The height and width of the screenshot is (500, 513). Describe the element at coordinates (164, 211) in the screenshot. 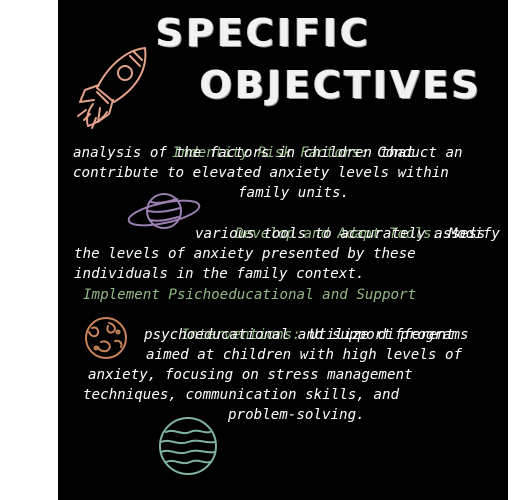

I see `ringed-planet-icon` at that location.